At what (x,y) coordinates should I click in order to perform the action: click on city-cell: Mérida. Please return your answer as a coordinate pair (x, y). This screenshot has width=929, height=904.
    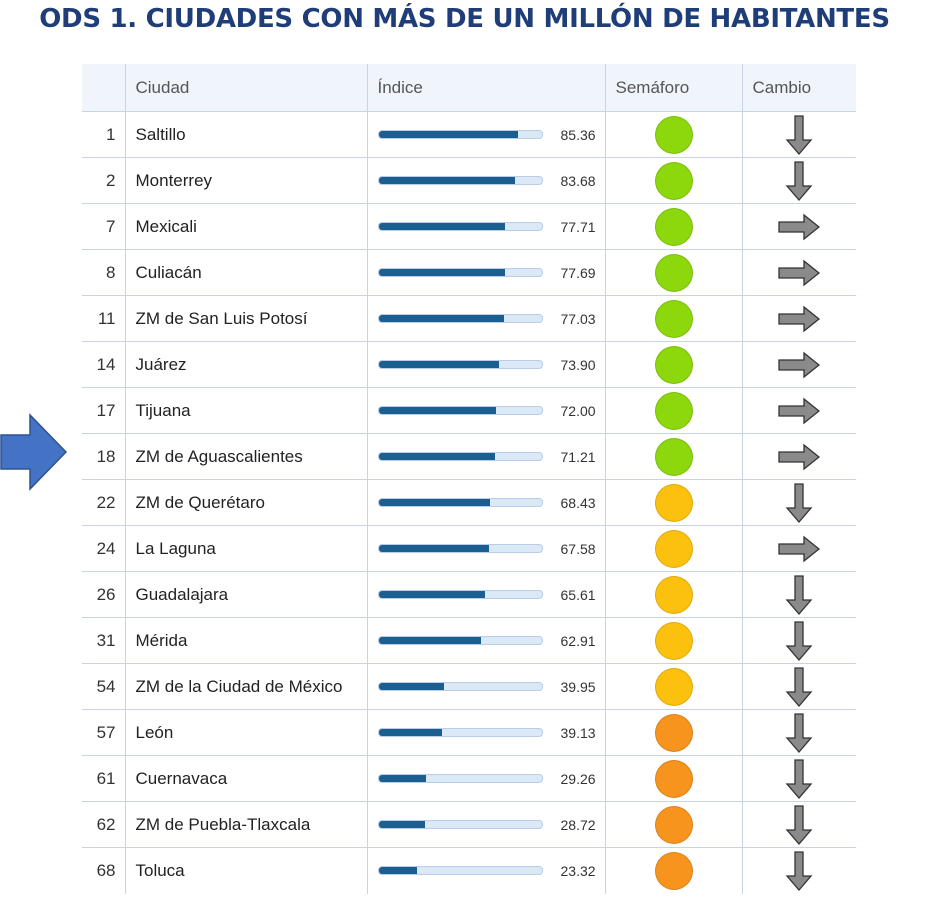
    Looking at the image, I should click on (245, 640).